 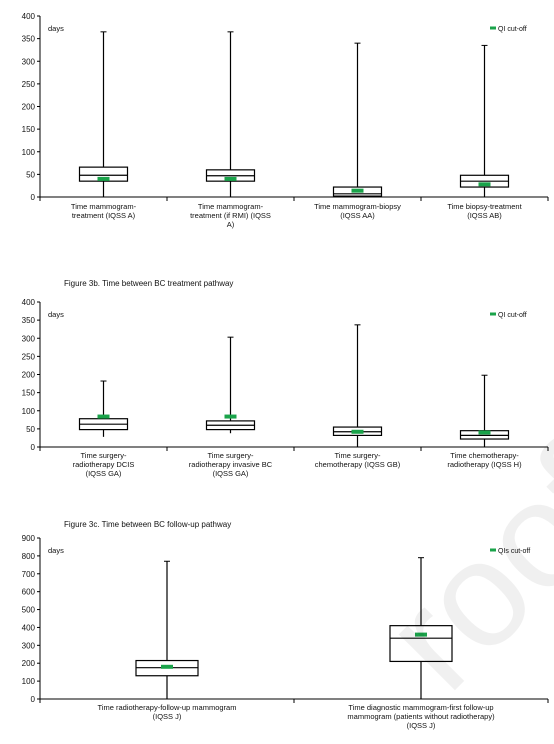 I want to click on category-label: radiotherapy invasive BC, so click(x=231, y=464).